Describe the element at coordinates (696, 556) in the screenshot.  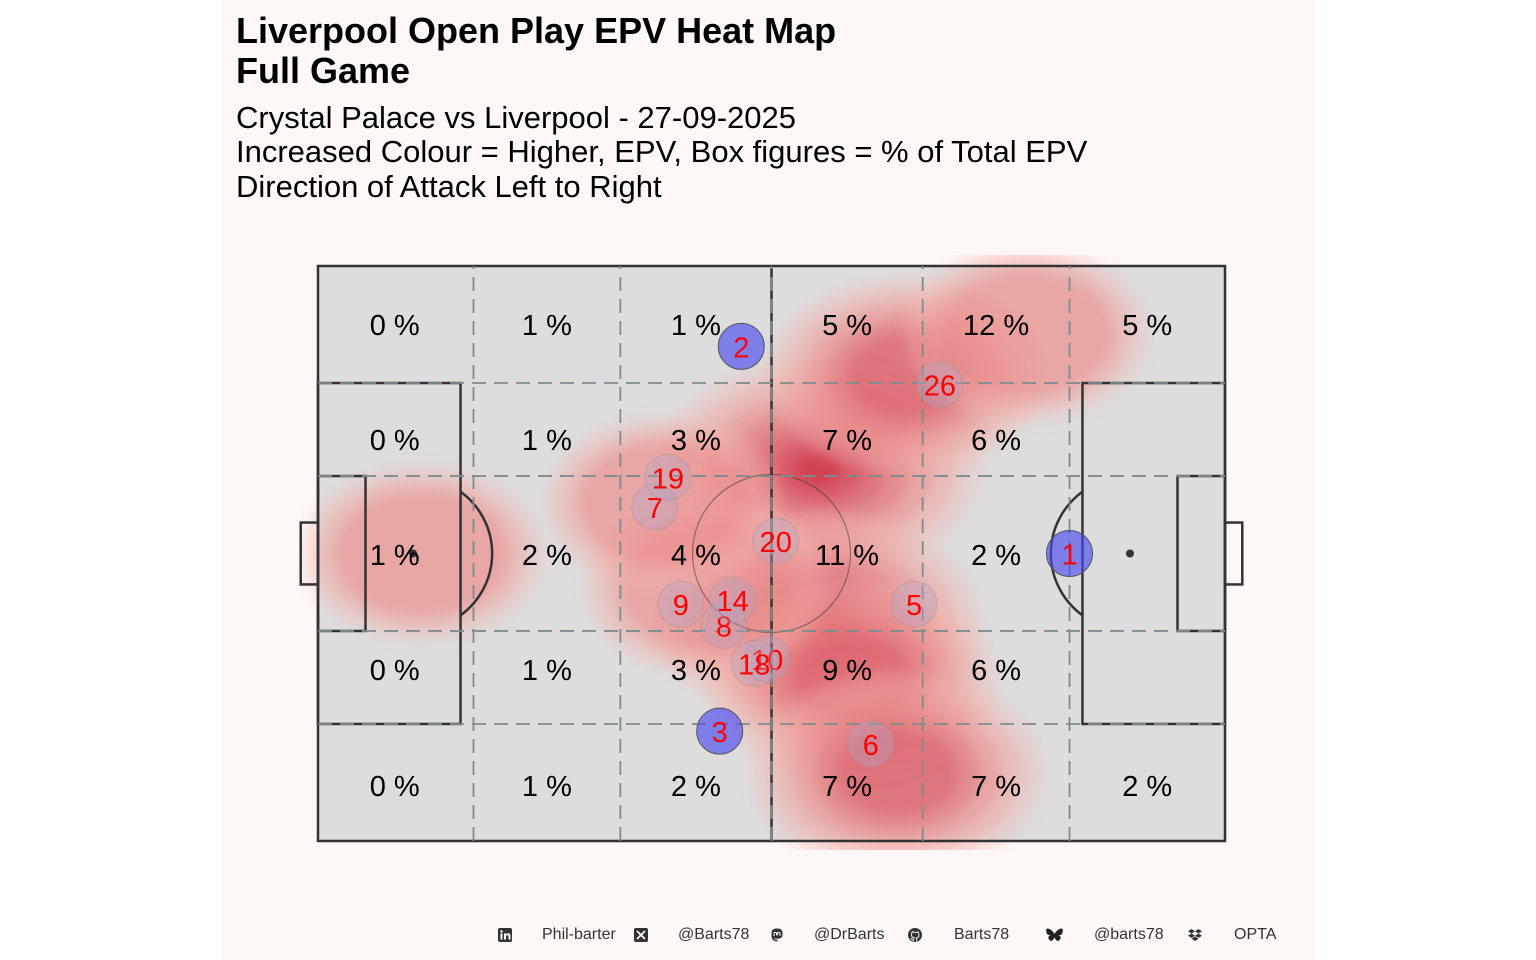
I see `zone-percent-label: 4 %` at that location.